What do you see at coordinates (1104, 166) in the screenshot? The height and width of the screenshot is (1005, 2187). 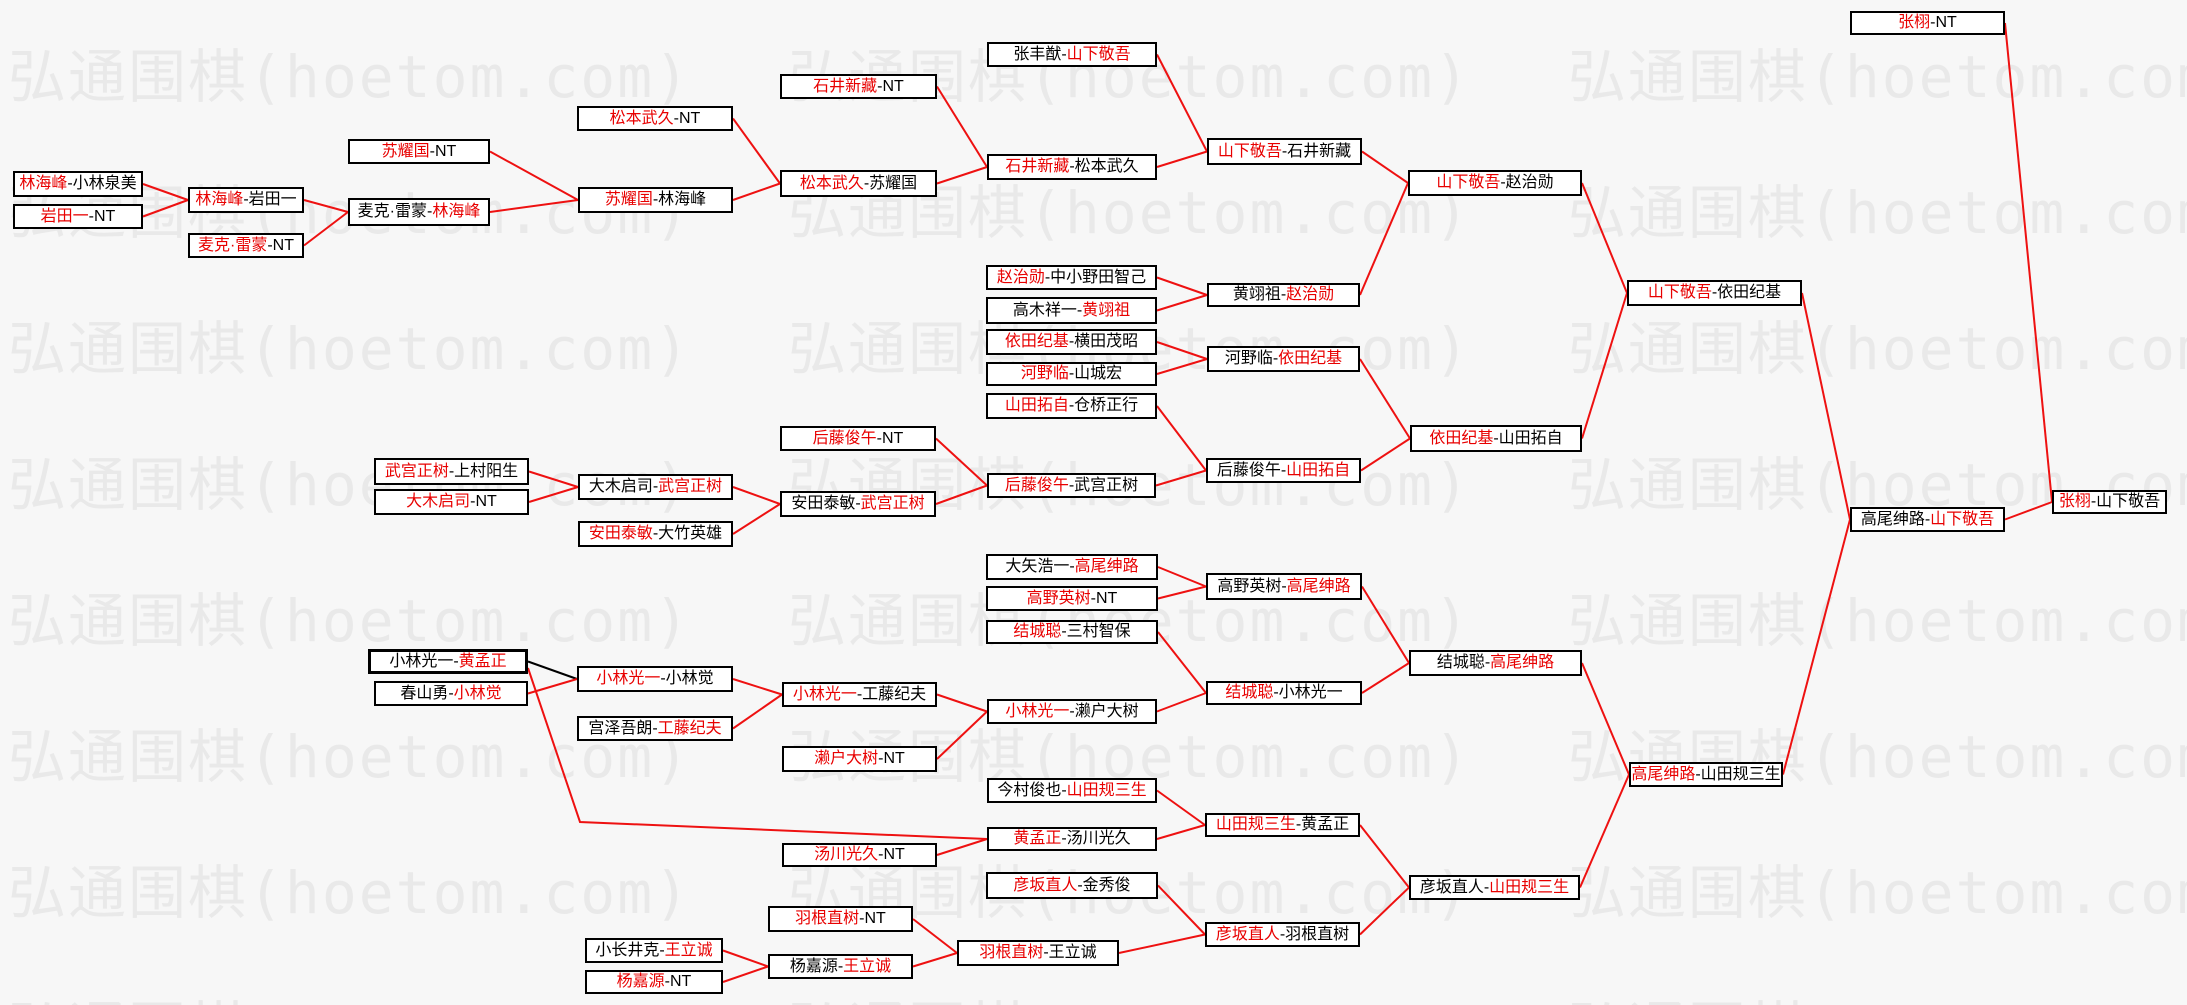 I see `loser-name: -松本武久` at bounding box center [1104, 166].